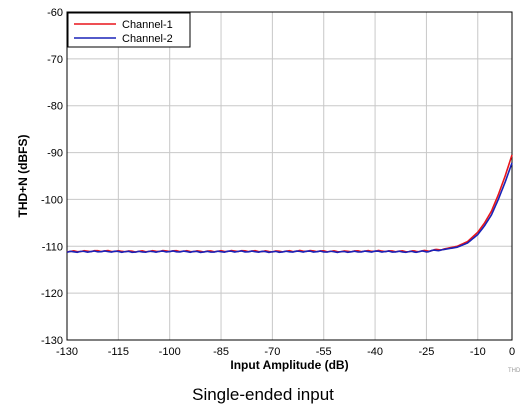  I want to click on legend-box, so click(129, 30).